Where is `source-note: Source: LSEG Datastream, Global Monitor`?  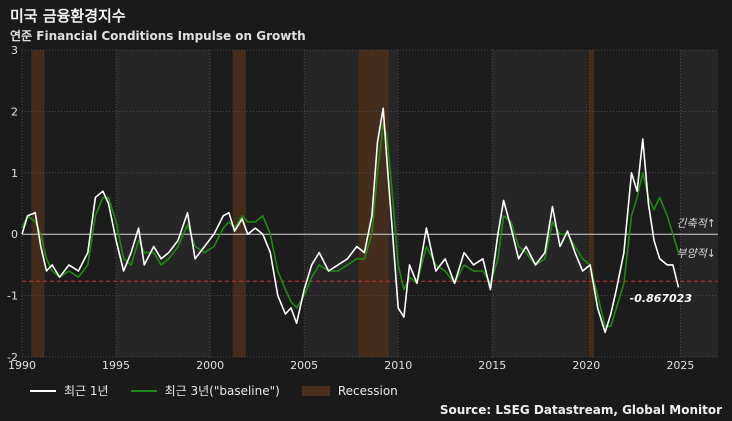 source-note: Source: LSEG Datastream, Global Monitor is located at coordinates (580, 410).